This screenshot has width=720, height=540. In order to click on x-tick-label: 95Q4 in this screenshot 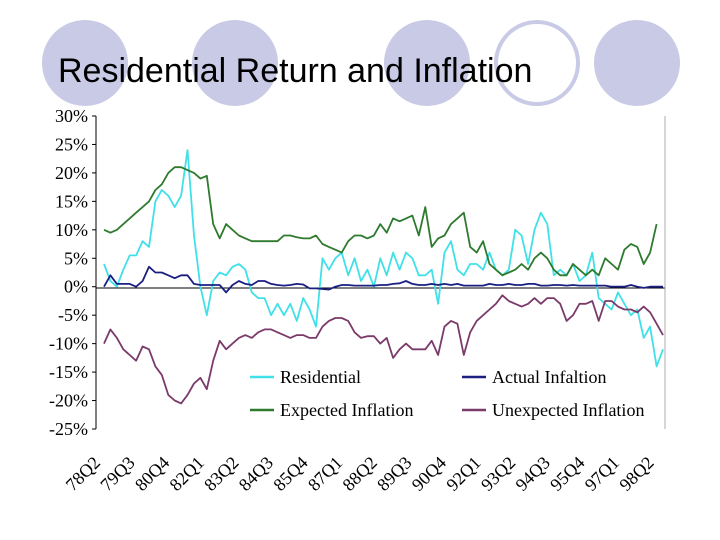, I will do `click(567, 473)`.